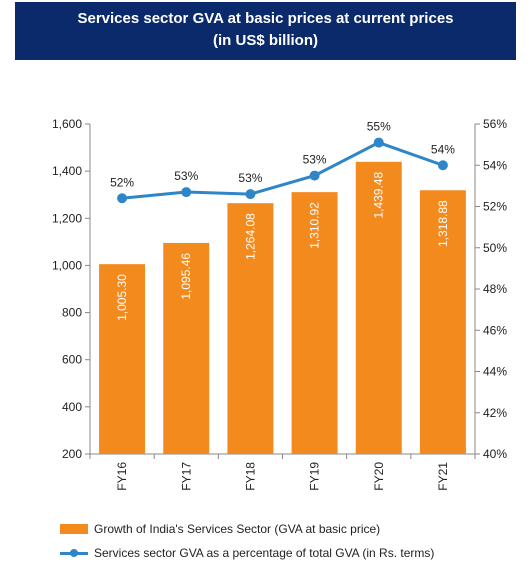 This screenshot has height=567, width=531. What do you see at coordinates (265, 40) in the screenshot?
I see `chart-subtitle: (in US$ billion)` at bounding box center [265, 40].